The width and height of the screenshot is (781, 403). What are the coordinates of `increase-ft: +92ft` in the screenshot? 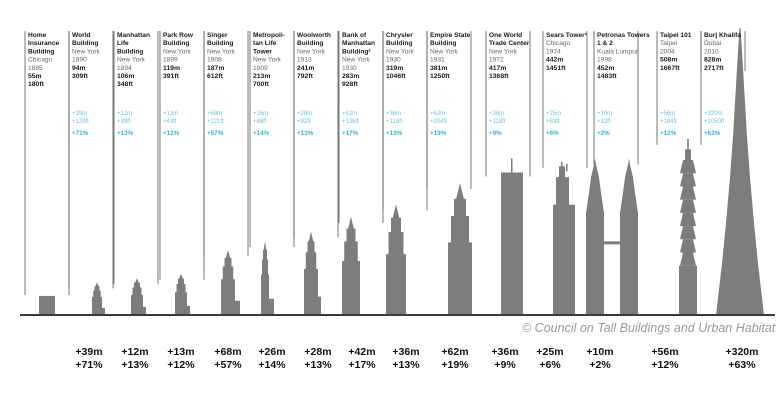 It's located at (304, 122).